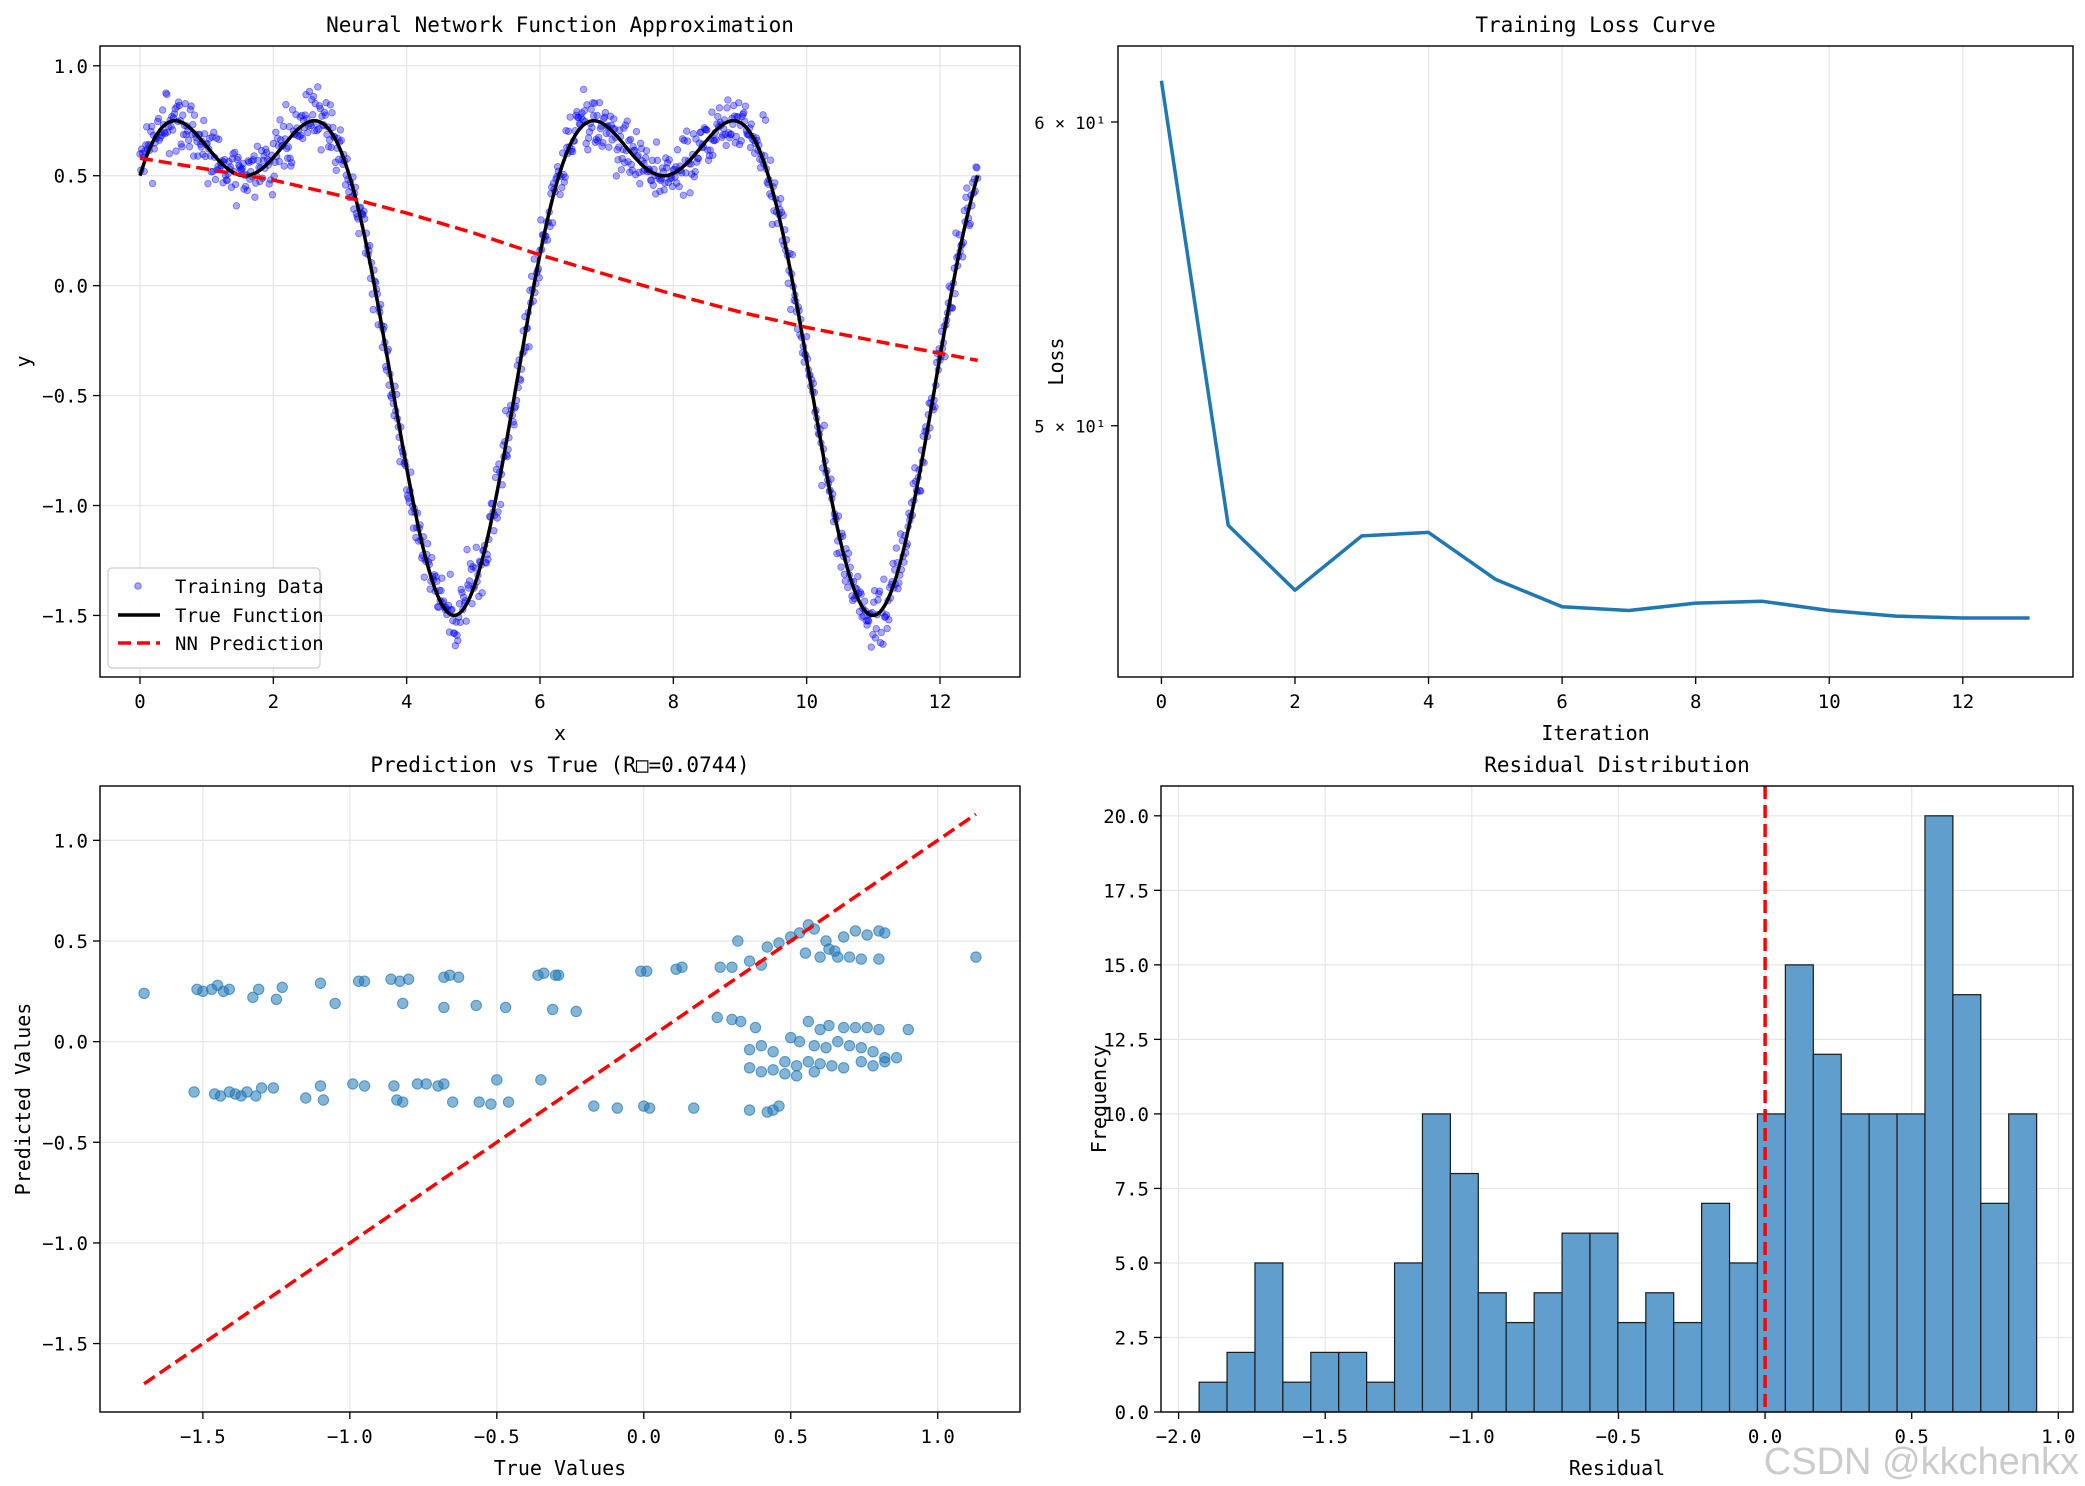  Describe the element at coordinates (1070, 124) in the screenshot. I see `y-tick-label: 6 × 10¹` at that location.